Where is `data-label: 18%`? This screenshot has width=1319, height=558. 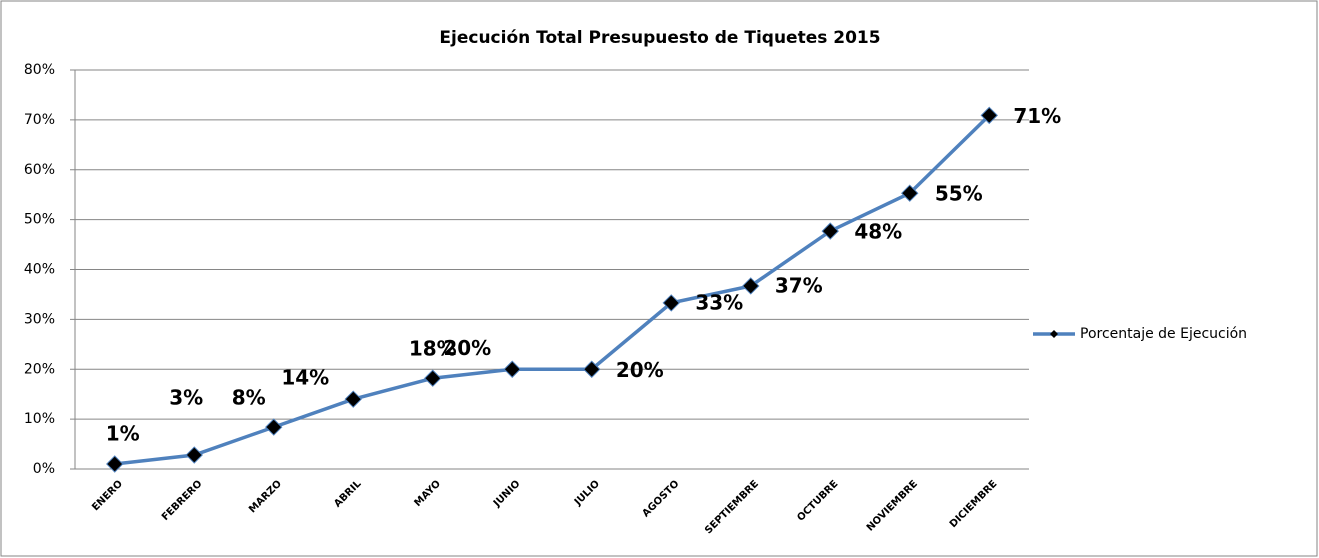
data-label: 18% is located at coordinates (433, 349).